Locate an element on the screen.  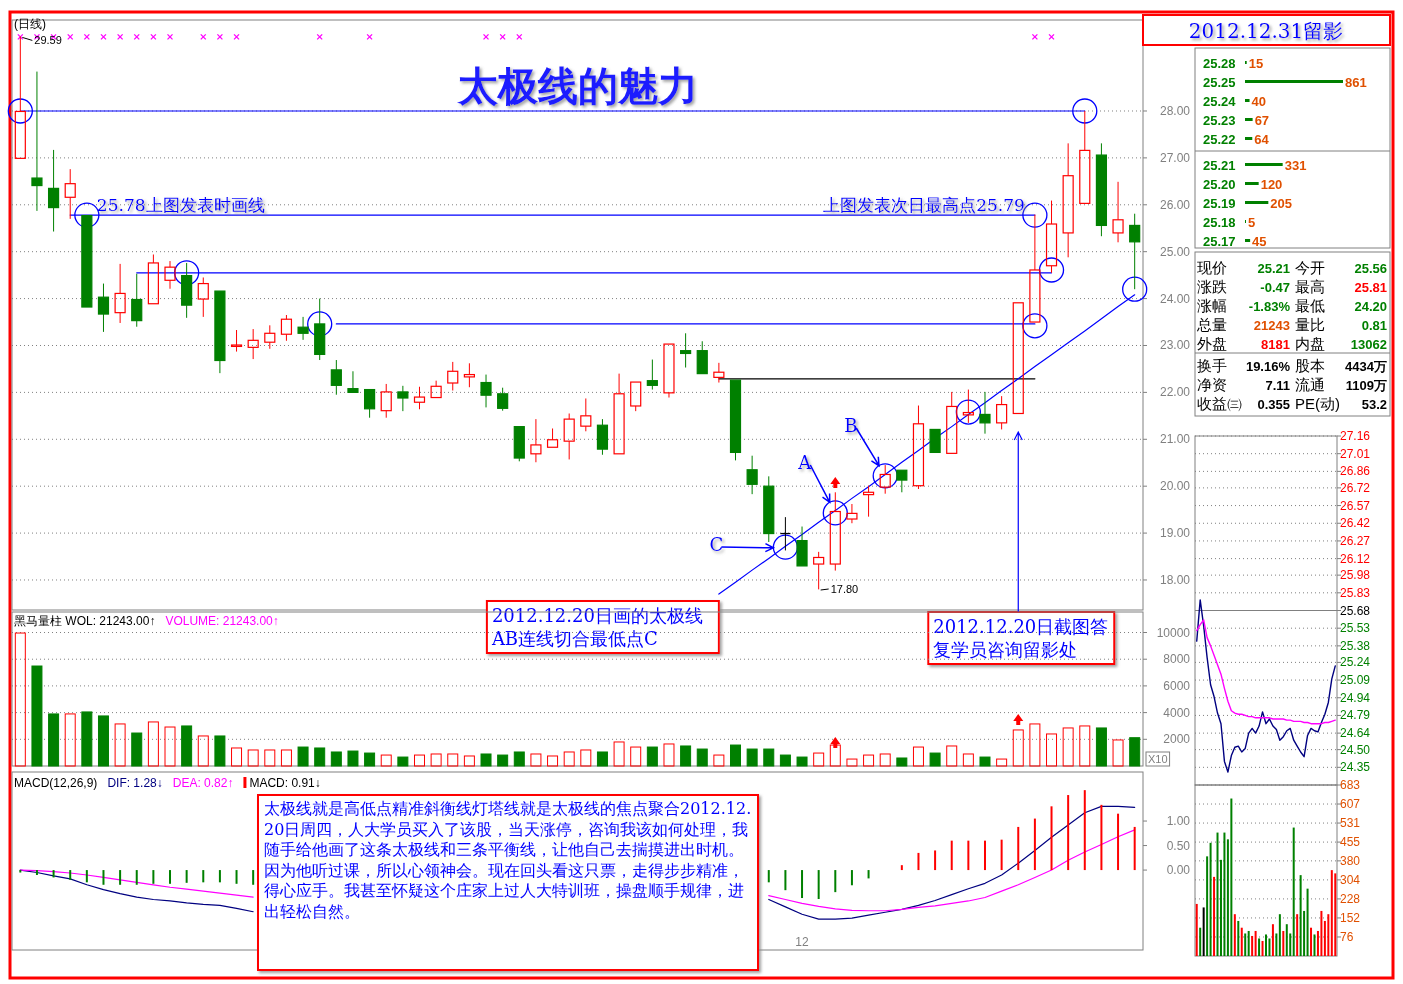
chart-subtitle: VOLUME: 21243.00↑ is located at coordinates (222, 621).